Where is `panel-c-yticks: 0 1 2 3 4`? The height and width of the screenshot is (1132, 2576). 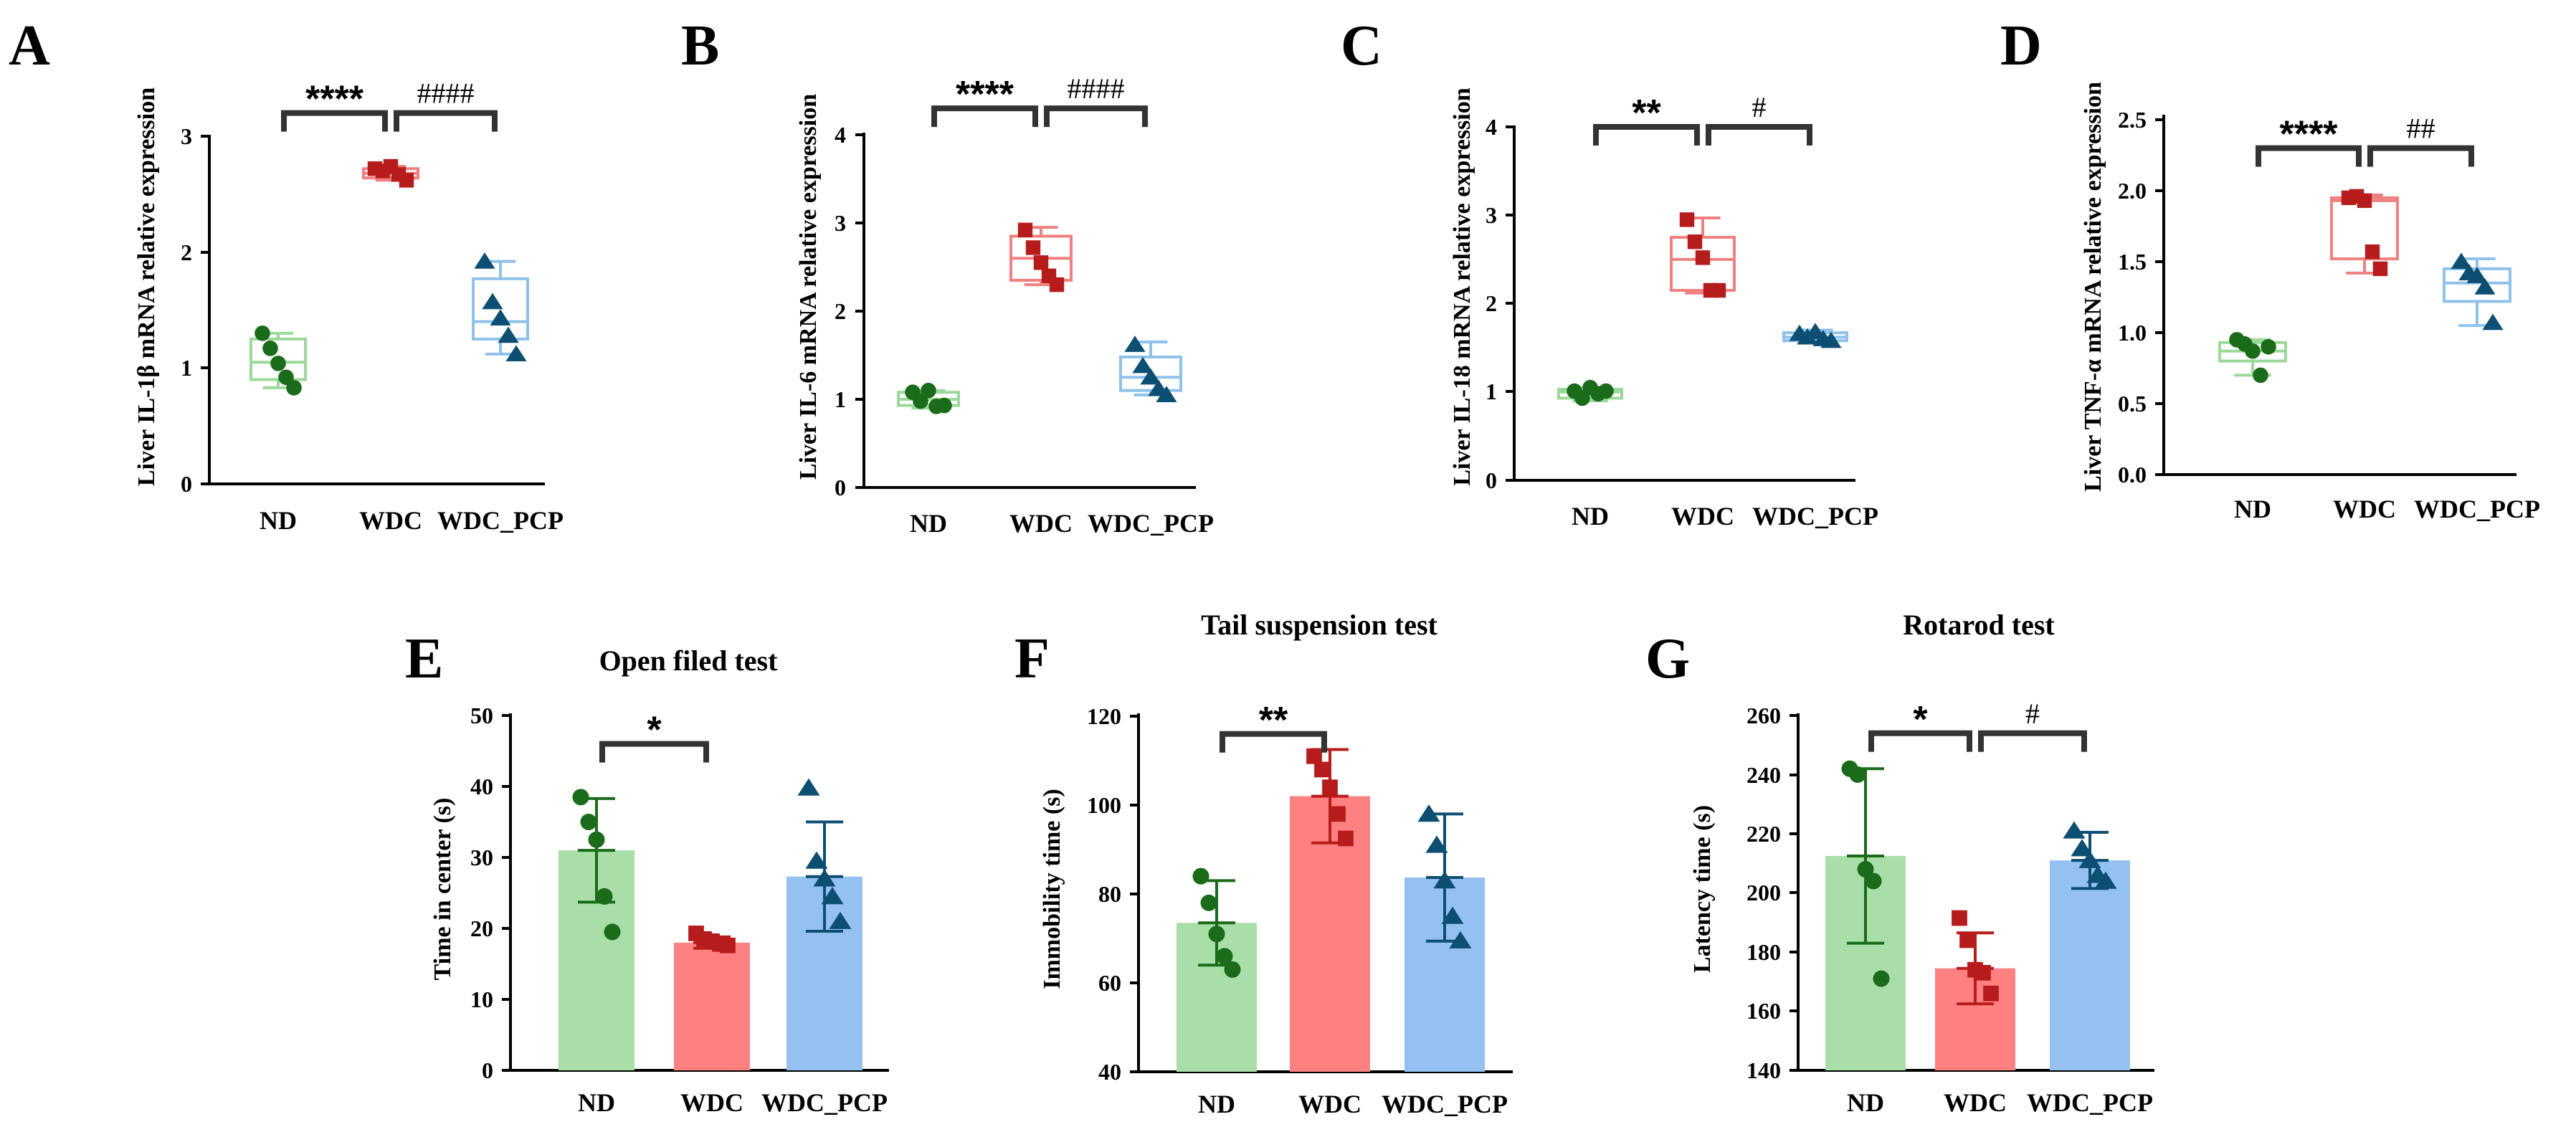 panel-c-yticks: 0 1 2 3 4 is located at coordinates (1500, 303).